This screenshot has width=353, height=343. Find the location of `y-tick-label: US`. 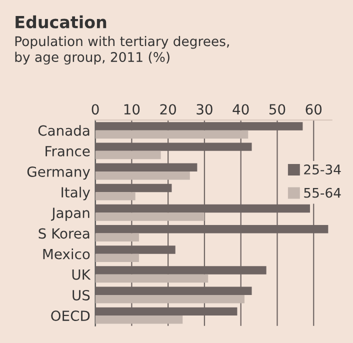

y-tick-label: US is located at coordinates (81, 295).